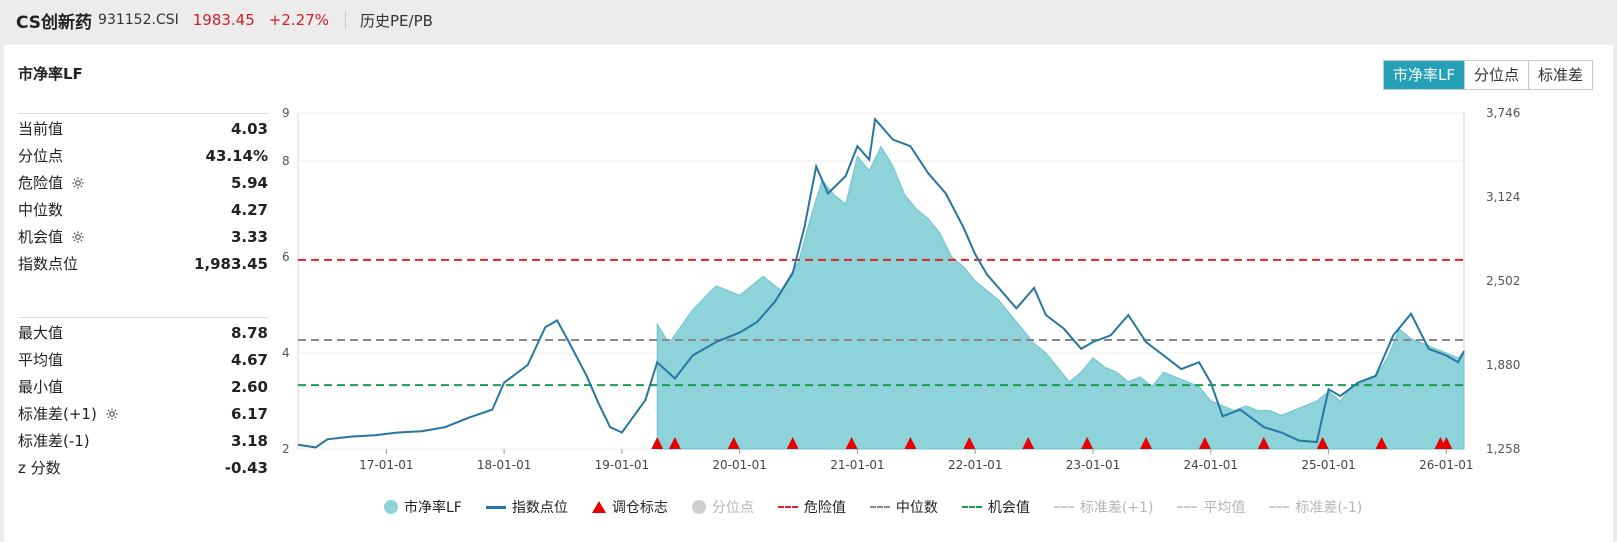  What do you see at coordinates (1211, 507) in the screenshot?
I see `legend-item: 平均值` at bounding box center [1211, 507].